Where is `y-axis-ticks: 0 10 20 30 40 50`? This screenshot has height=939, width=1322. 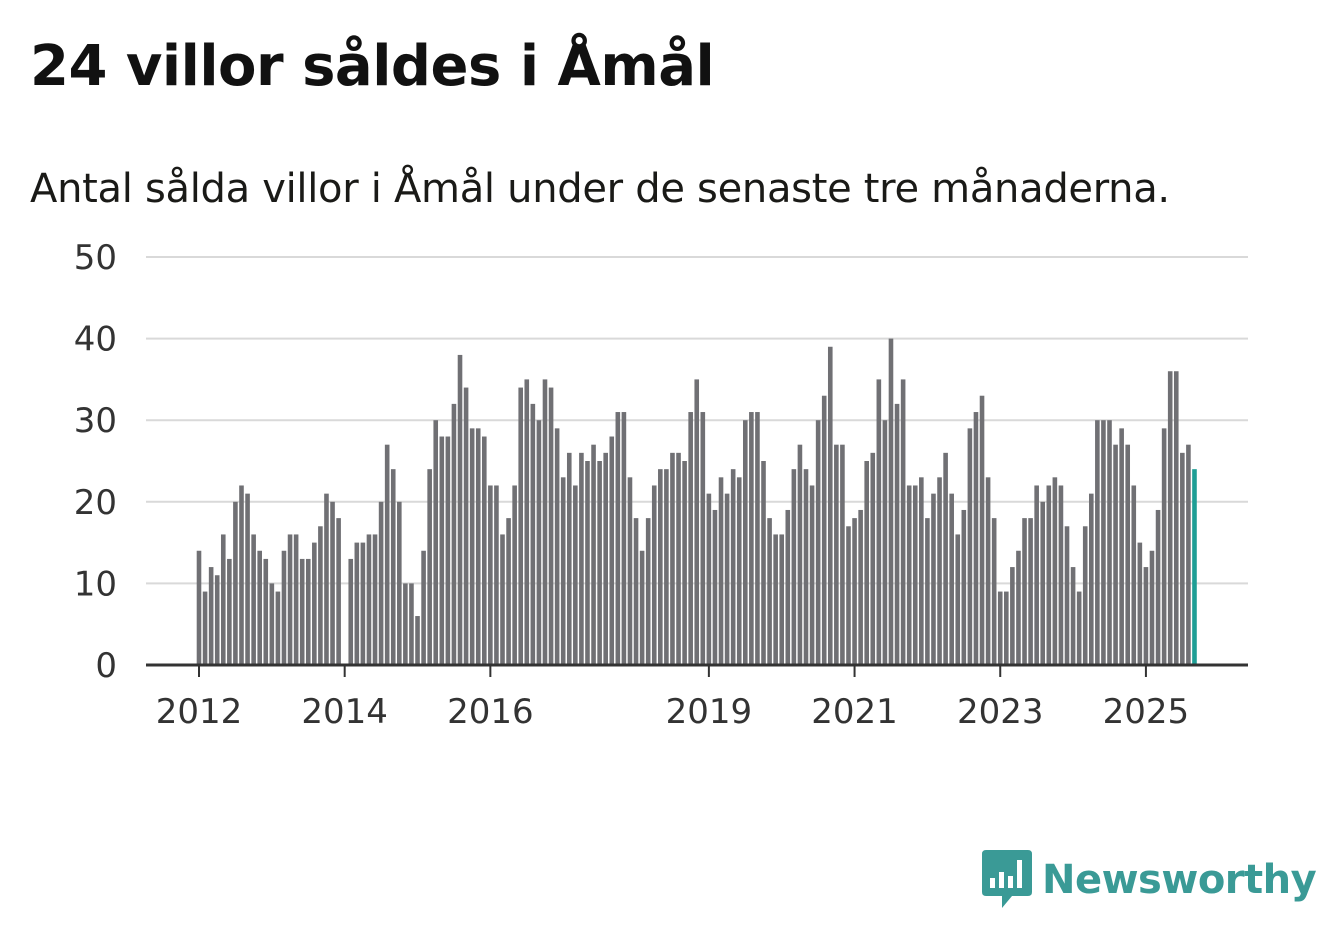
y-axis-ticks: 0 10 20 30 40 50 is located at coordinates (95, 462).